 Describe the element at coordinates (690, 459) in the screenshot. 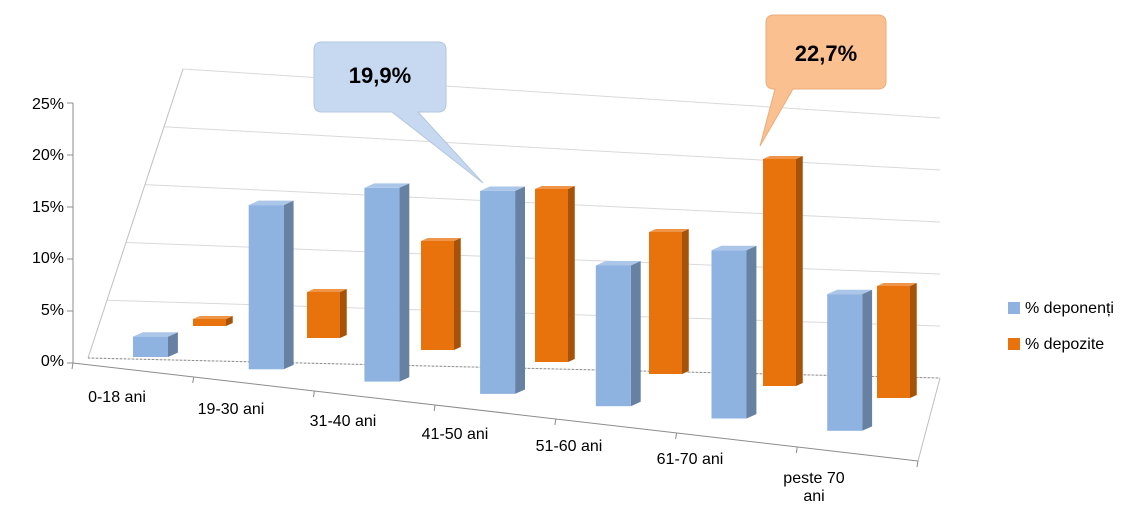

I see `x-tick-label: 61-70 ani` at that location.